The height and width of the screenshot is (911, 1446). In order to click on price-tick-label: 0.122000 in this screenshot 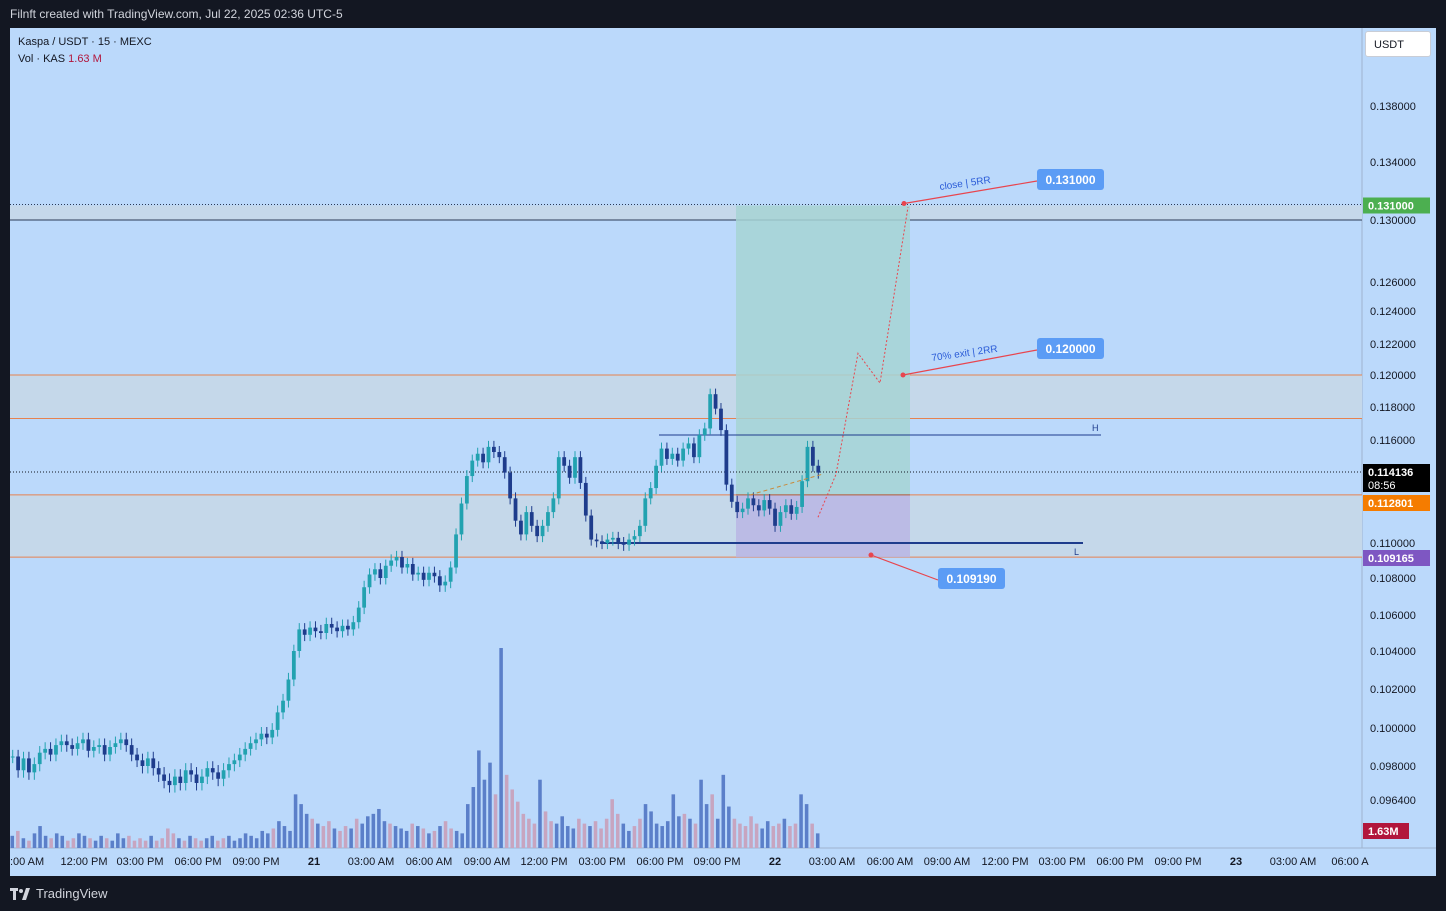, I will do `click(1393, 345)`.